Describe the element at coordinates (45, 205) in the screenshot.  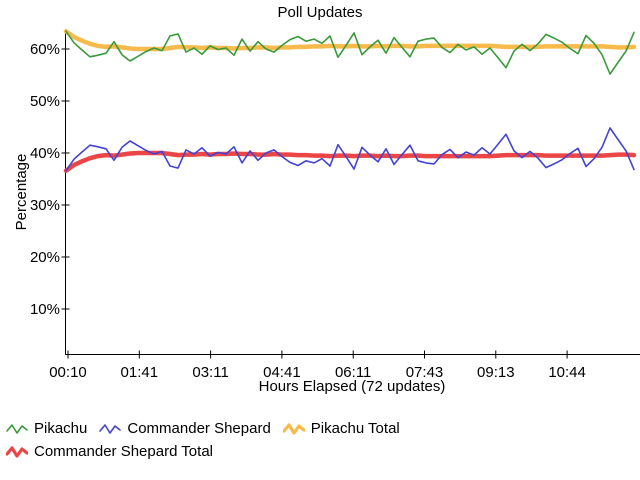
I see `y-tick-label: 30%` at that location.